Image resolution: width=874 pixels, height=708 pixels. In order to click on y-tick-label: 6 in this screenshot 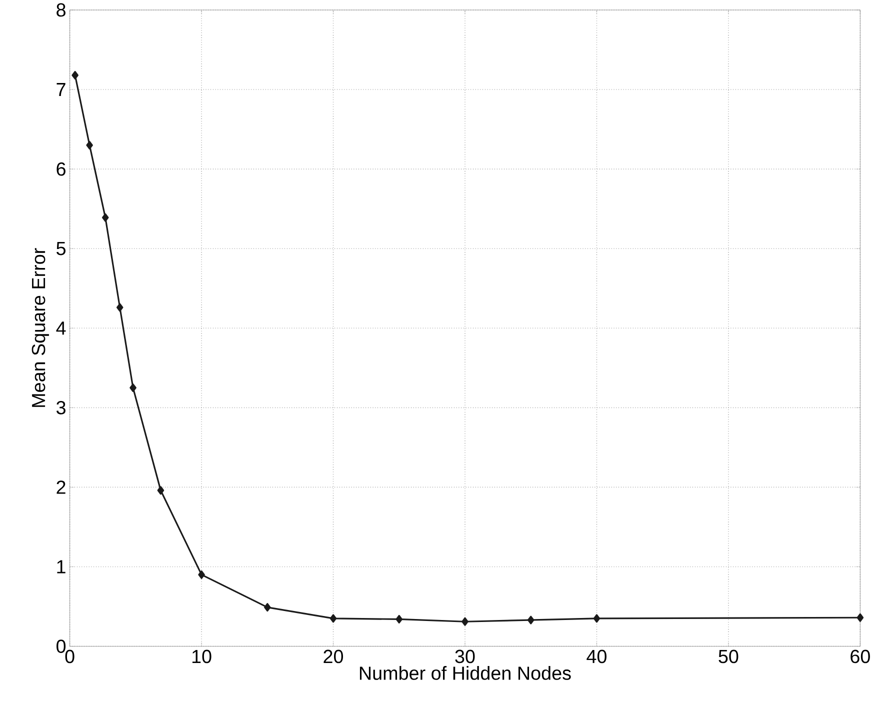, I will do `click(61, 169)`.